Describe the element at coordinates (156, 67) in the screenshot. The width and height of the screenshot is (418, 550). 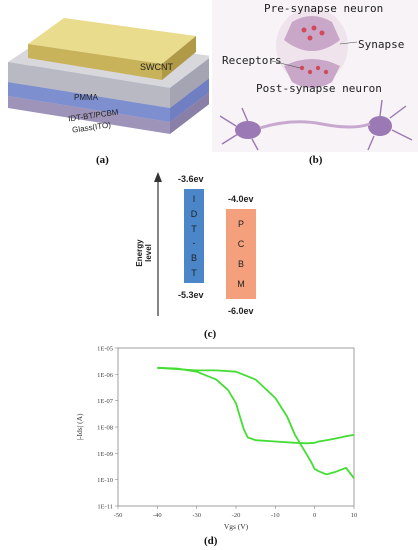
I see `swcnt-label: SWCNT` at that location.